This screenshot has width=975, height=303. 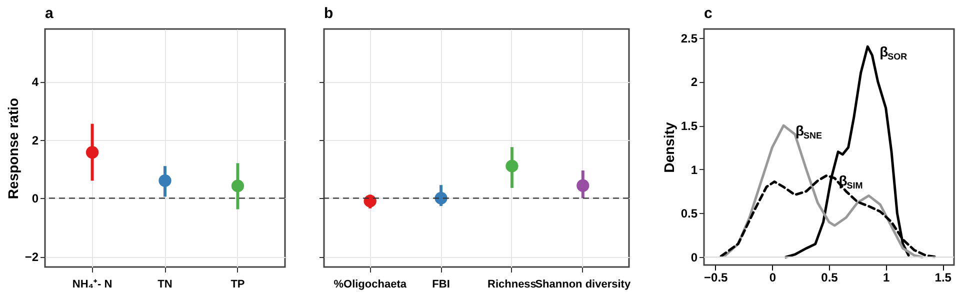 What do you see at coordinates (329, 13) in the screenshot?
I see `chart-title: b` at bounding box center [329, 13].